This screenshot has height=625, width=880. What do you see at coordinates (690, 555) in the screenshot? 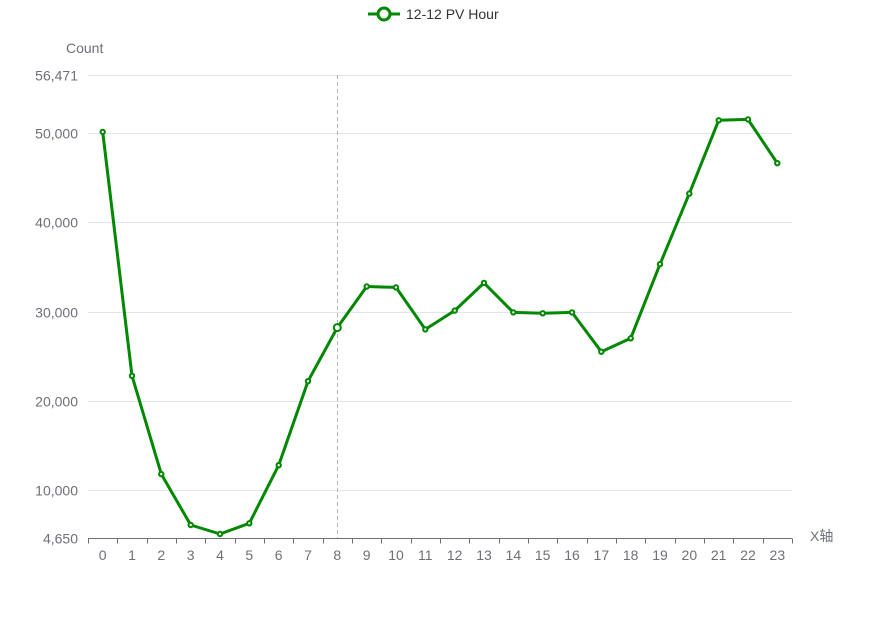
I see `x-tick-label: 20` at bounding box center [690, 555].